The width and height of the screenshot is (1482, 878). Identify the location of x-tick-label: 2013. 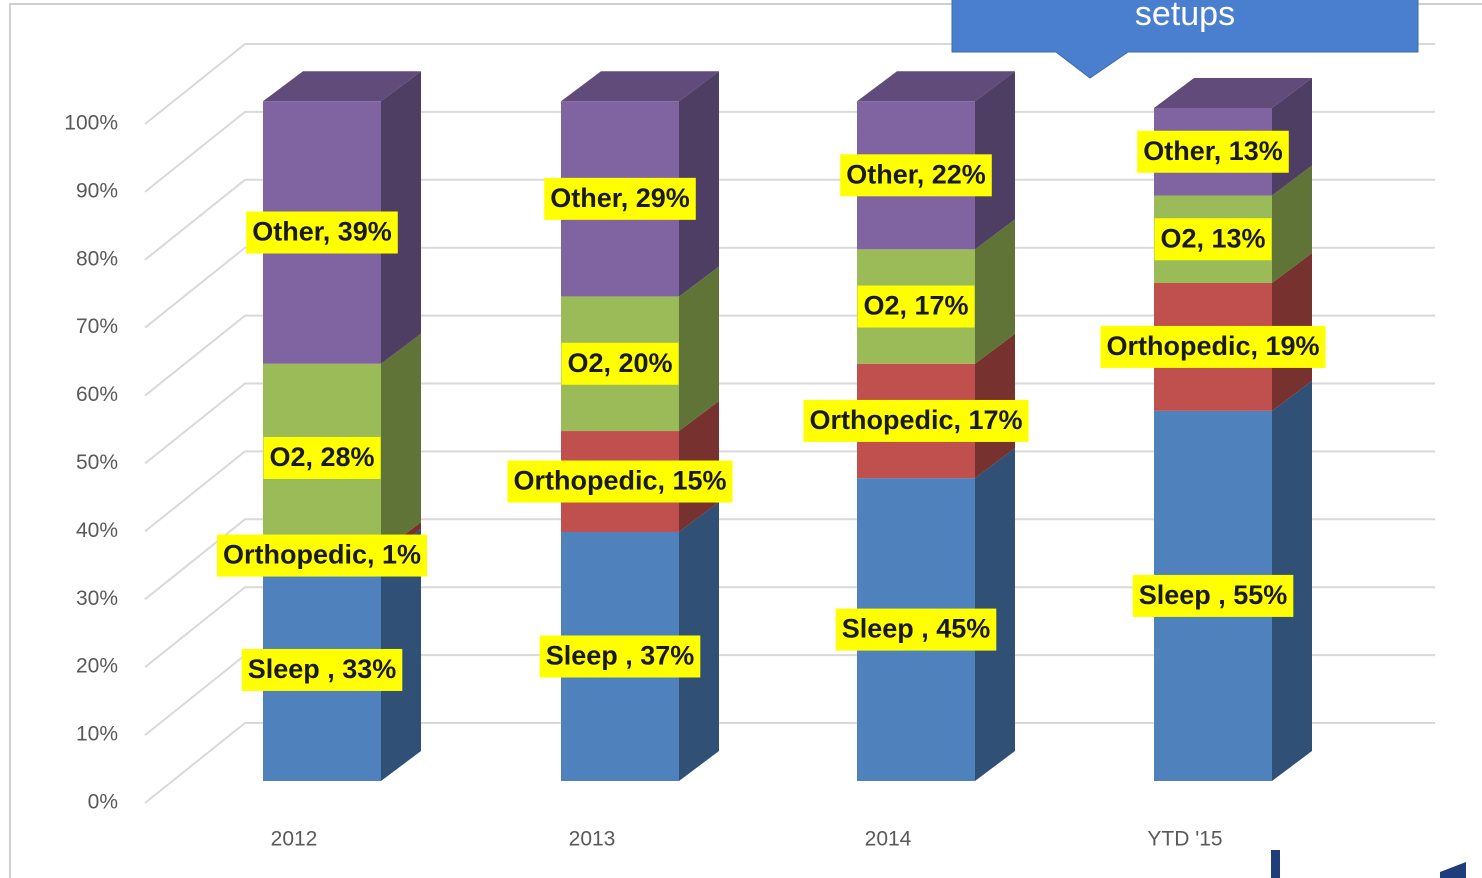
(592, 839).